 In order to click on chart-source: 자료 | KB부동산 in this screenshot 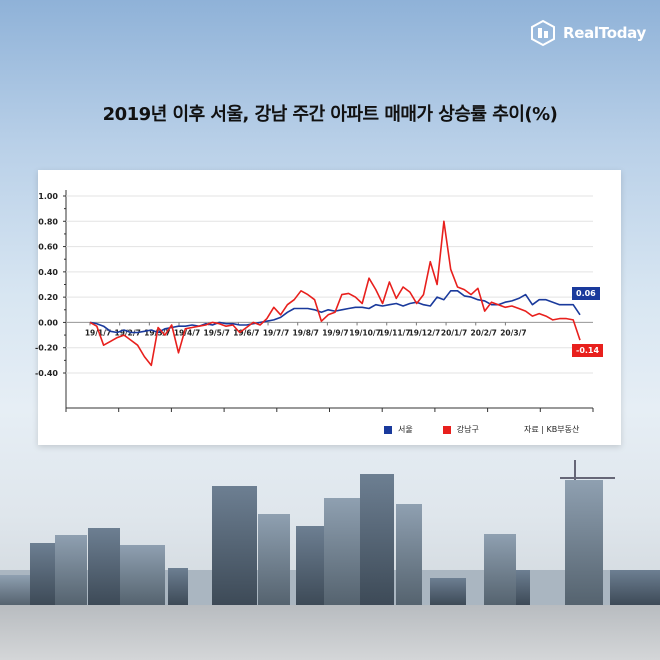, I will do `click(552, 429)`.